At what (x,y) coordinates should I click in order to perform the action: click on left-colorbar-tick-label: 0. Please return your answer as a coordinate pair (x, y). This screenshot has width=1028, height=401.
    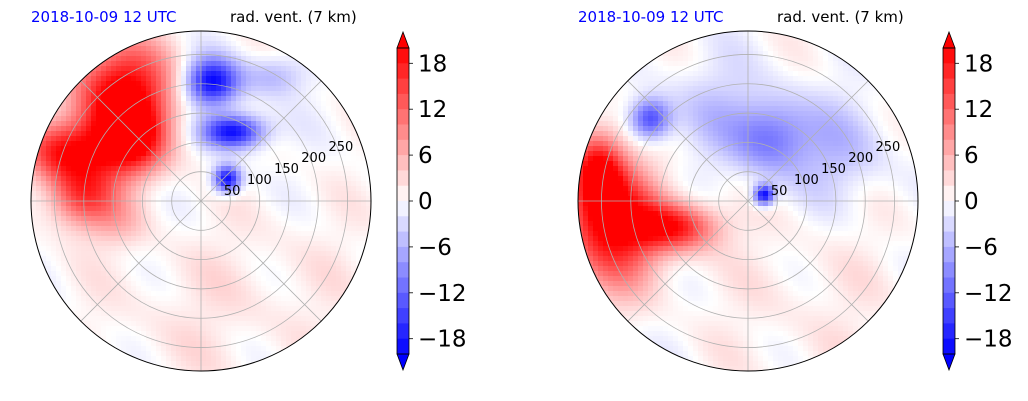
    Looking at the image, I should click on (425, 202).